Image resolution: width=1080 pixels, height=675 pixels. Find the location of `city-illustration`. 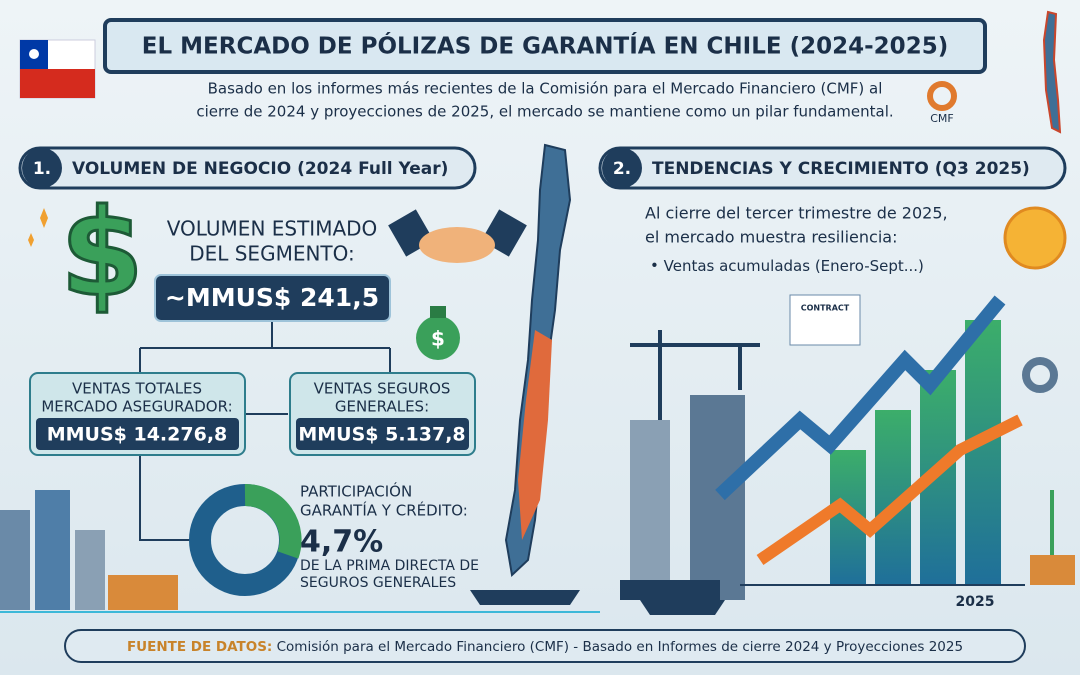

city-illustration is located at coordinates (89, 550).